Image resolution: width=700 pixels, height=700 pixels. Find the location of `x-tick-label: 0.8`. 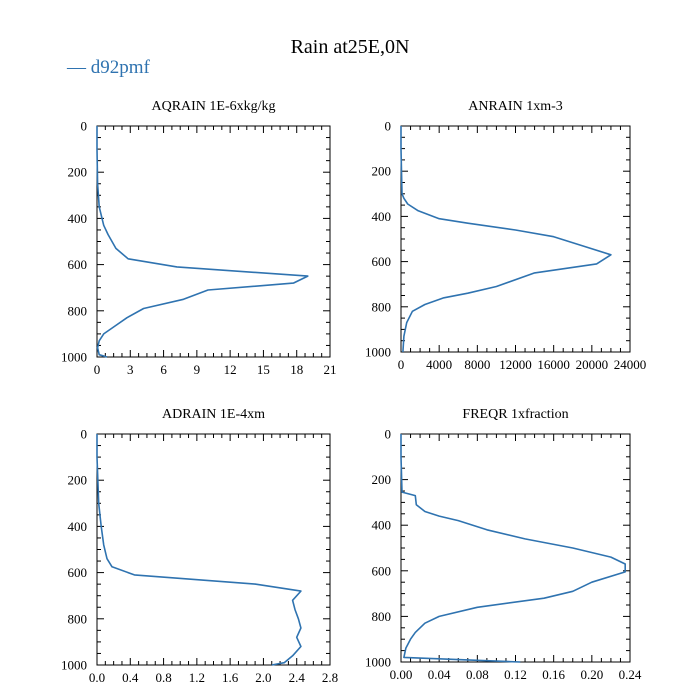

x-tick-label: 0.8 is located at coordinates (163, 677).